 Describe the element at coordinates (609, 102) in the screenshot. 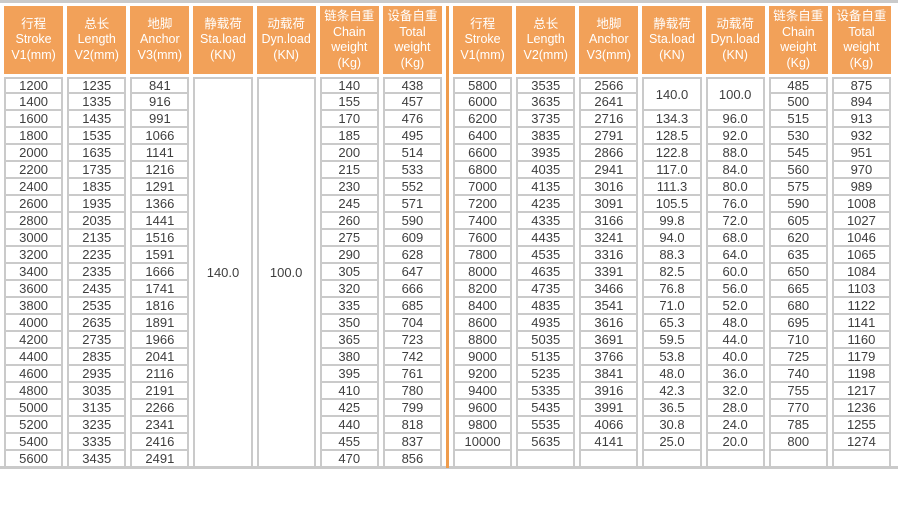

I see `table-cell: 2641` at that location.